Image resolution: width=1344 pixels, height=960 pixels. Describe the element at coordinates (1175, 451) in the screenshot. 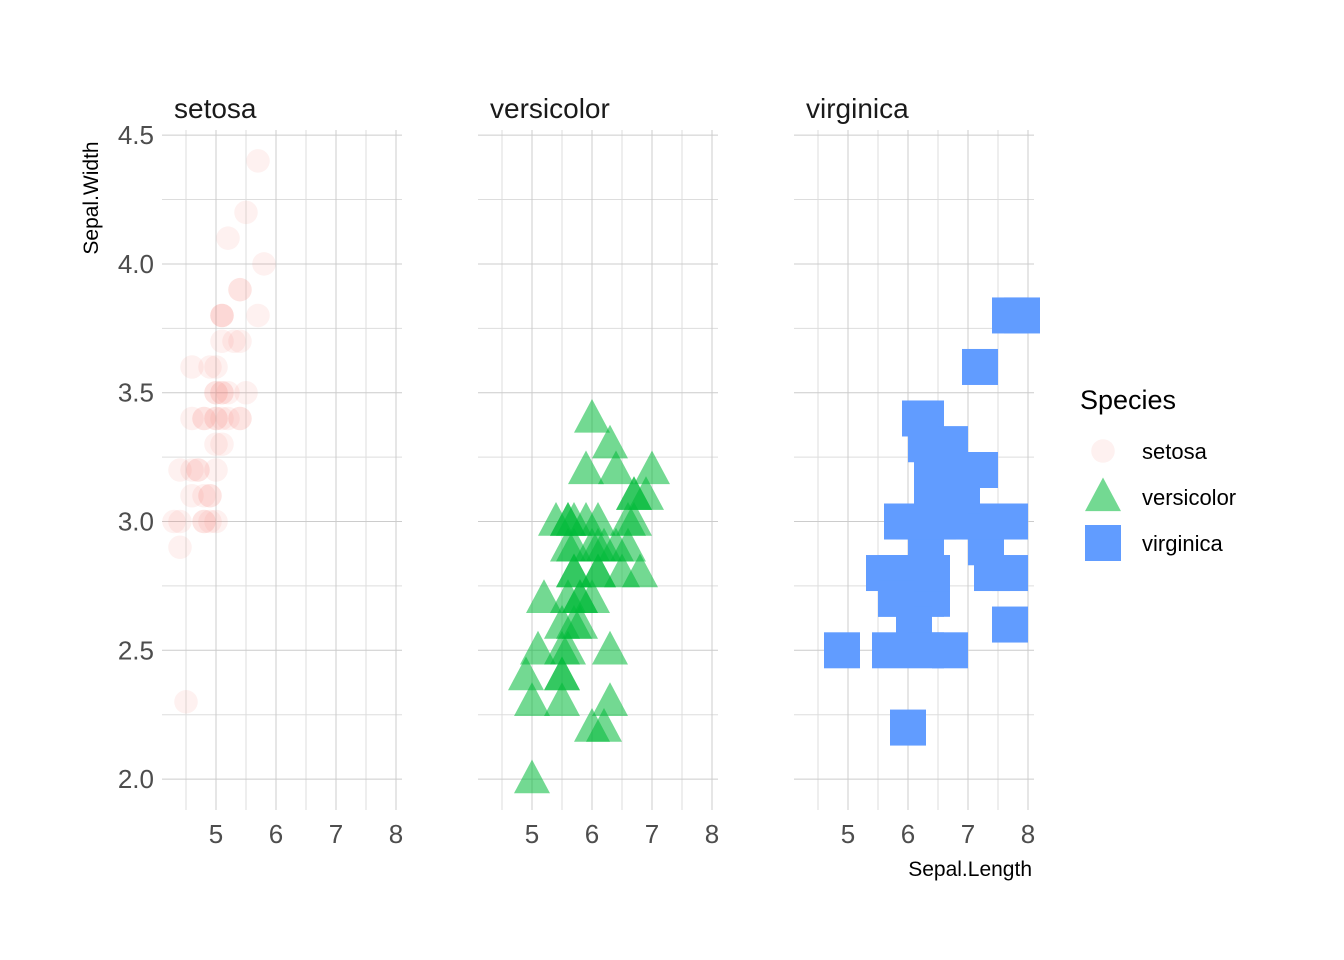

I see `legend-label-setosa: setosa` at that location.